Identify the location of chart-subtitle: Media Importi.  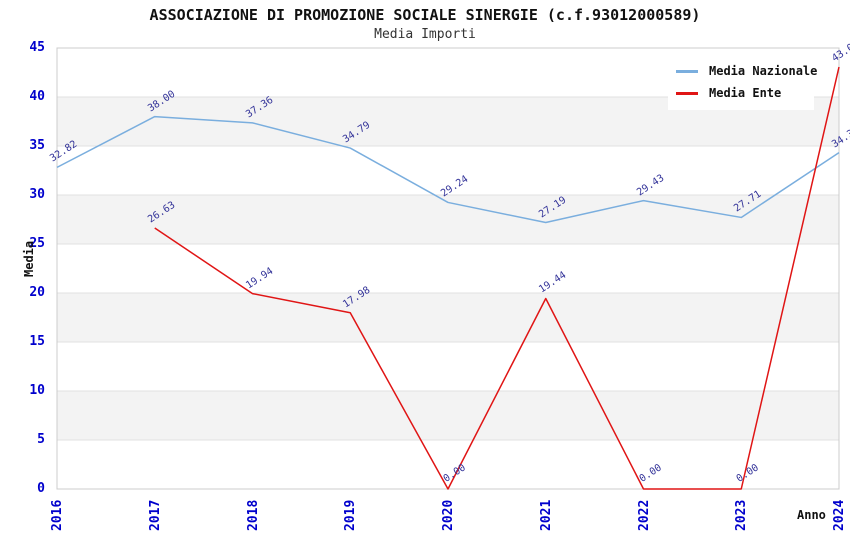
(425, 34).